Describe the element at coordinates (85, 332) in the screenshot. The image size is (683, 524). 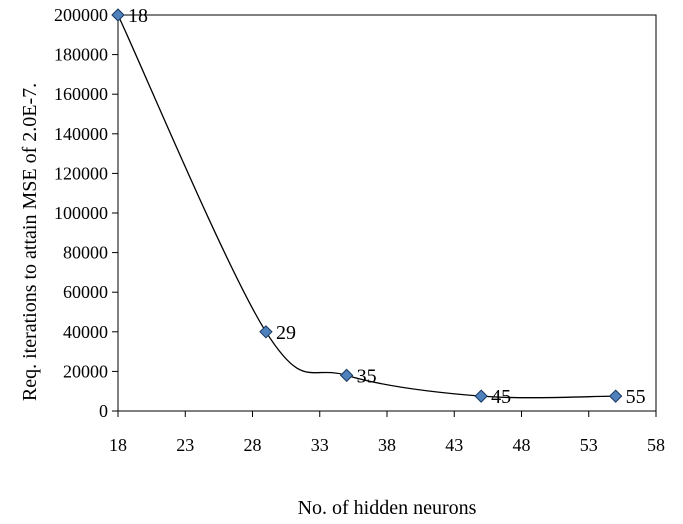
I see `y-tick-label: 40000` at that location.